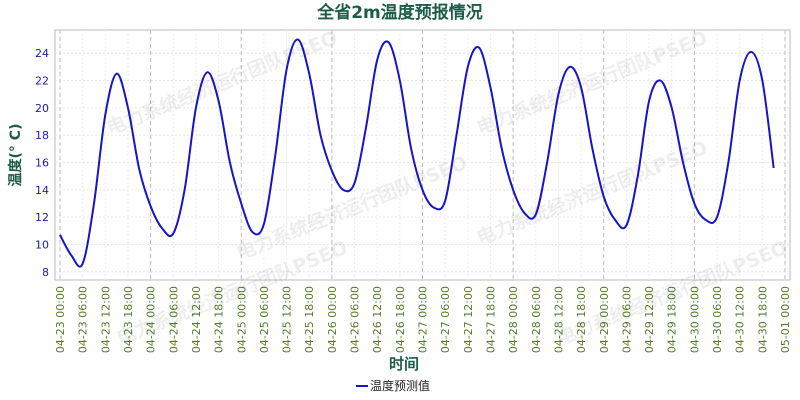 The width and height of the screenshot is (800, 400). Describe the element at coordinates (762, 319) in the screenshot. I see `x-tick-label: 04-30 18:00` at that location.